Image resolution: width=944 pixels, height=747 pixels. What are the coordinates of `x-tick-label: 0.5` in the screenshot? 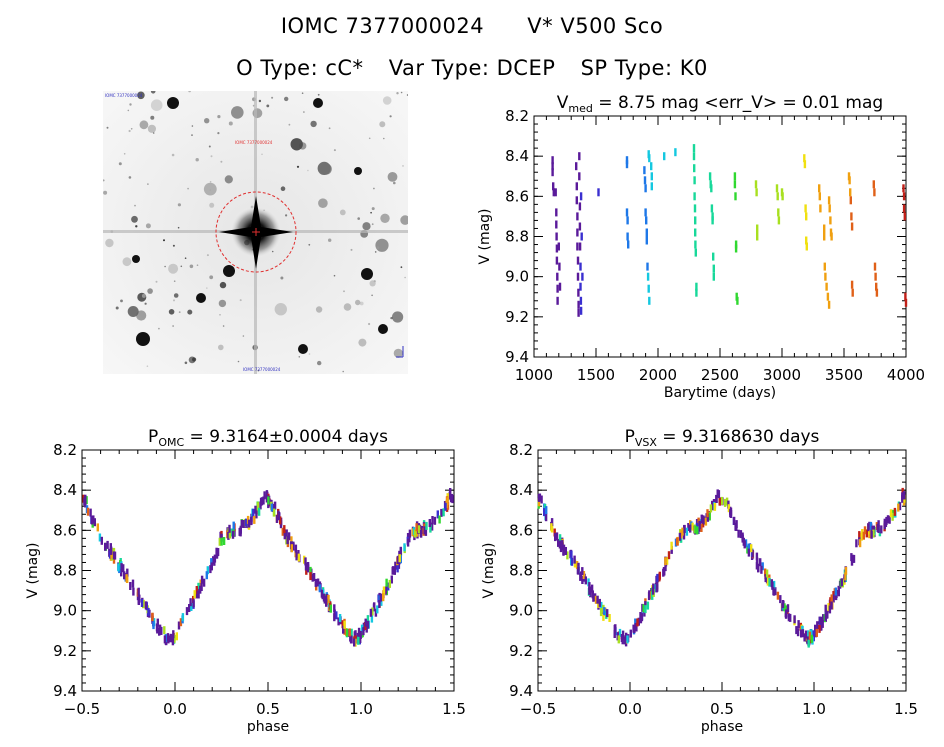 It's located at (268, 709).